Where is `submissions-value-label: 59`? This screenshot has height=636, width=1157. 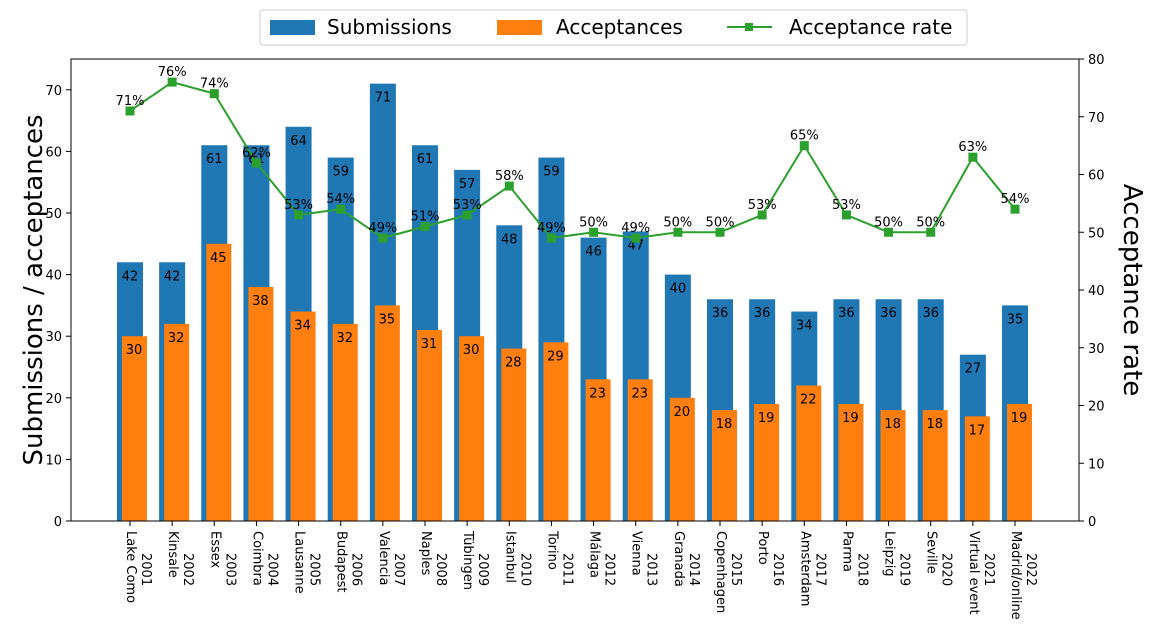
submissions-value-label: 59 is located at coordinates (551, 172).